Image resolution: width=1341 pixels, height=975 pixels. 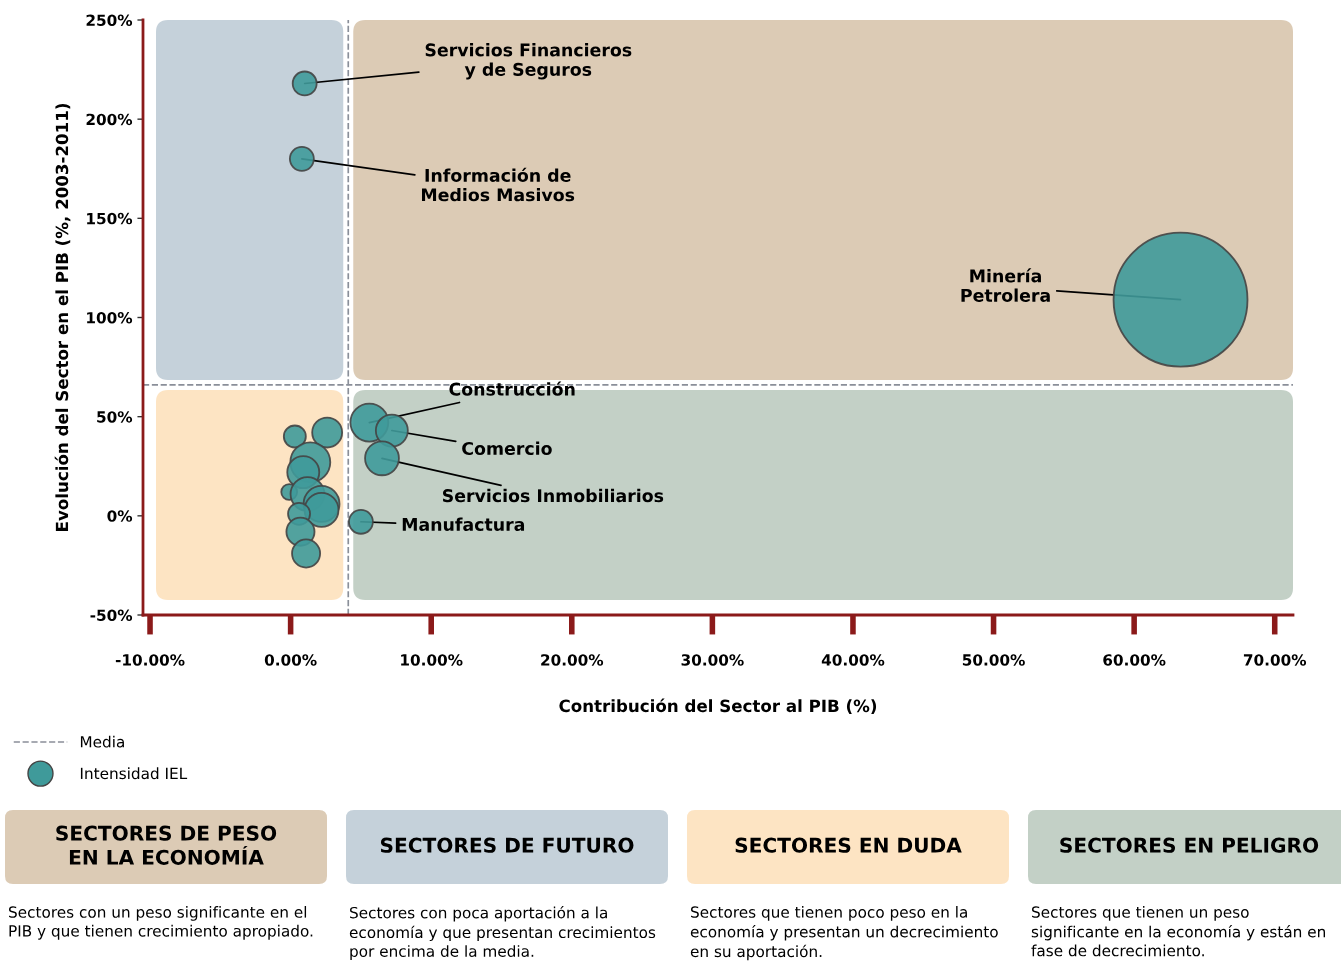 What do you see at coordinates (109, 20) in the screenshot?
I see `y-tick-label: 250%` at bounding box center [109, 20].